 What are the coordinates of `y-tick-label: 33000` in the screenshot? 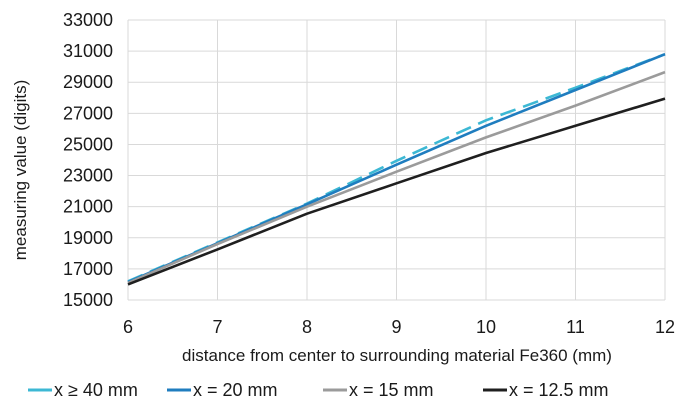 It's located at (88, 20).